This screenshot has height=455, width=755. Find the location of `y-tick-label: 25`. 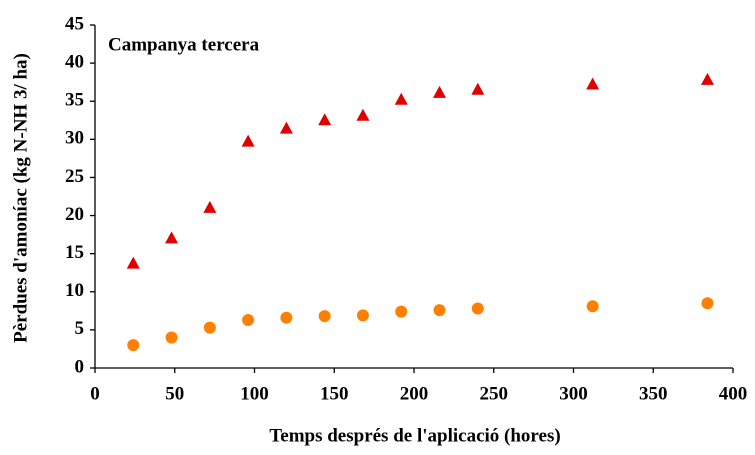

y-tick-label: 25 is located at coordinates (74, 176).